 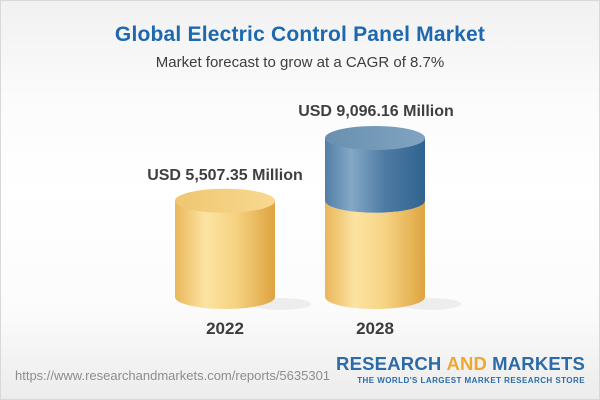 What do you see at coordinates (300, 34) in the screenshot?
I see `chart-title: Global Electric Control Panel Market` at bounding box center [300, 34].